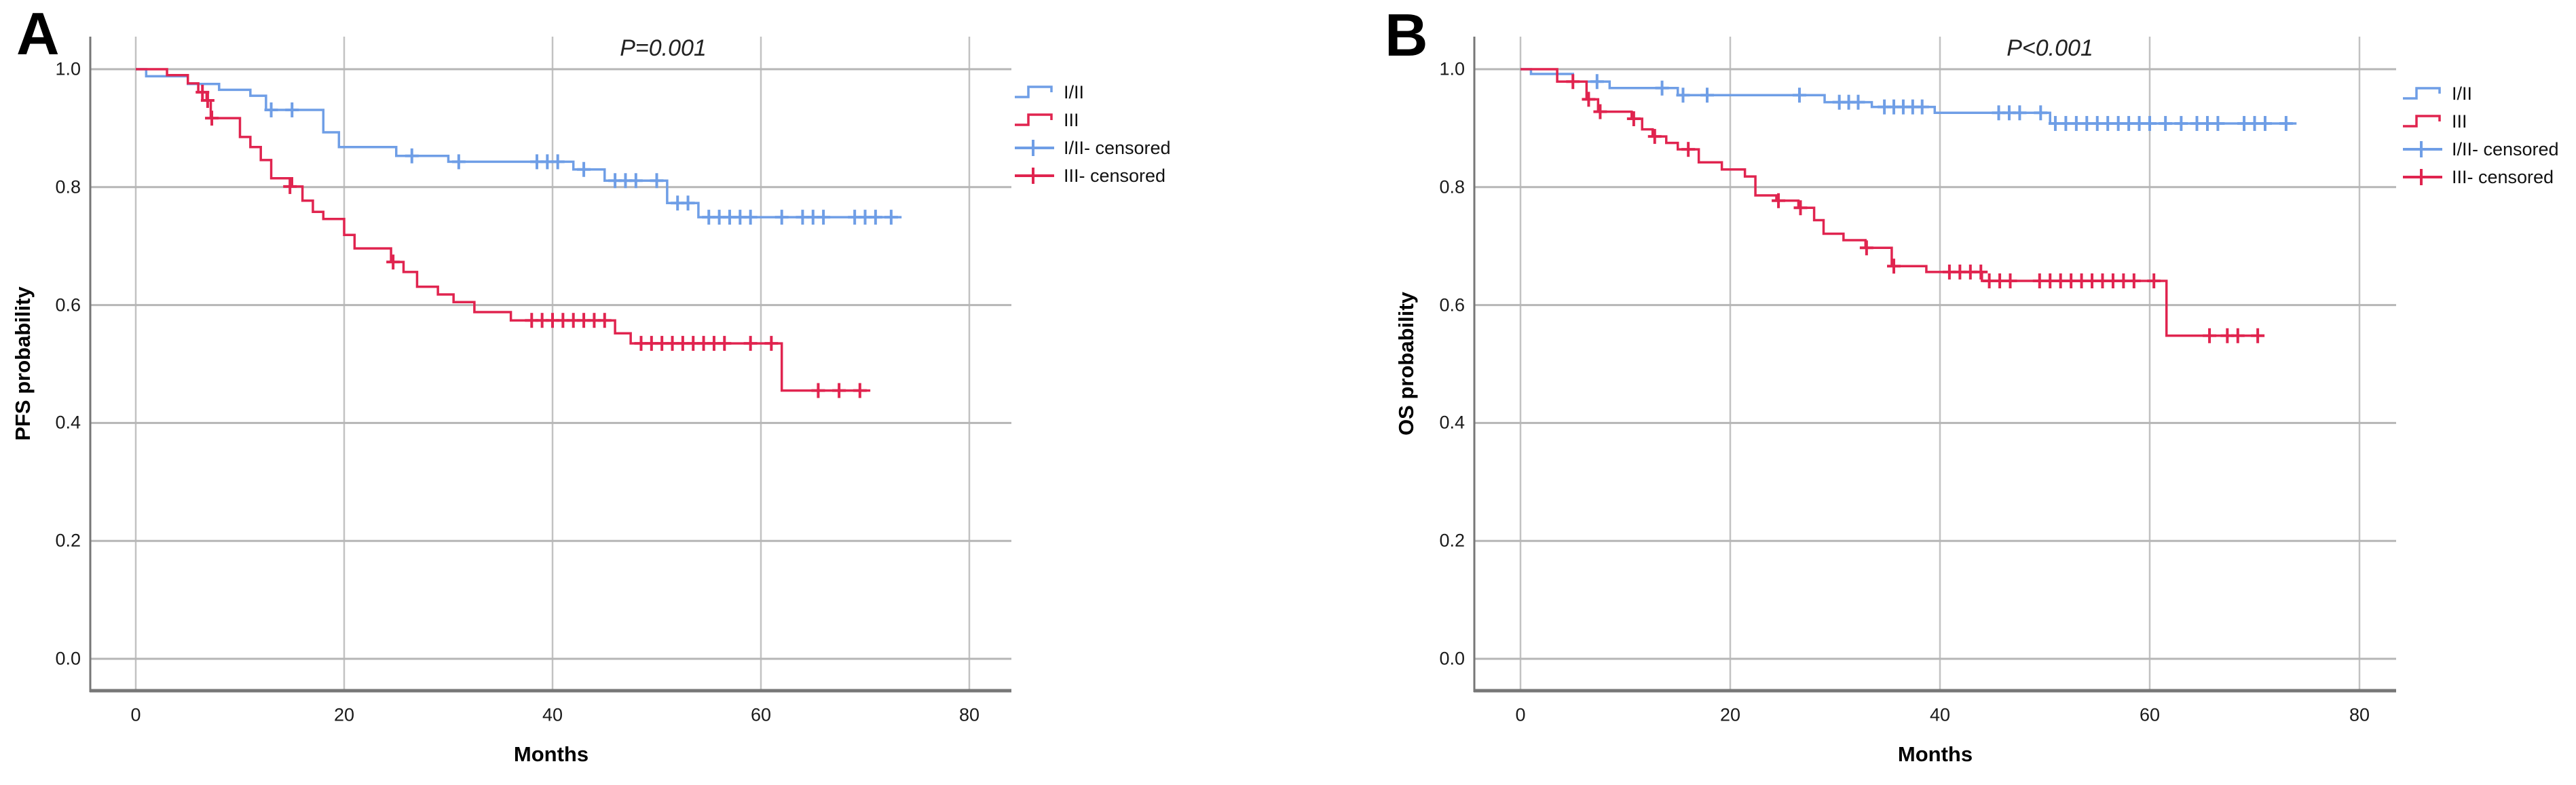 Image resolution: width=2576 pixels, height=785 pixels. What do you see at coordinates (23, 363) in the screenshot?
I see `panel-a-y-axis-title: PFS probability` at bounding box center [23, 363].